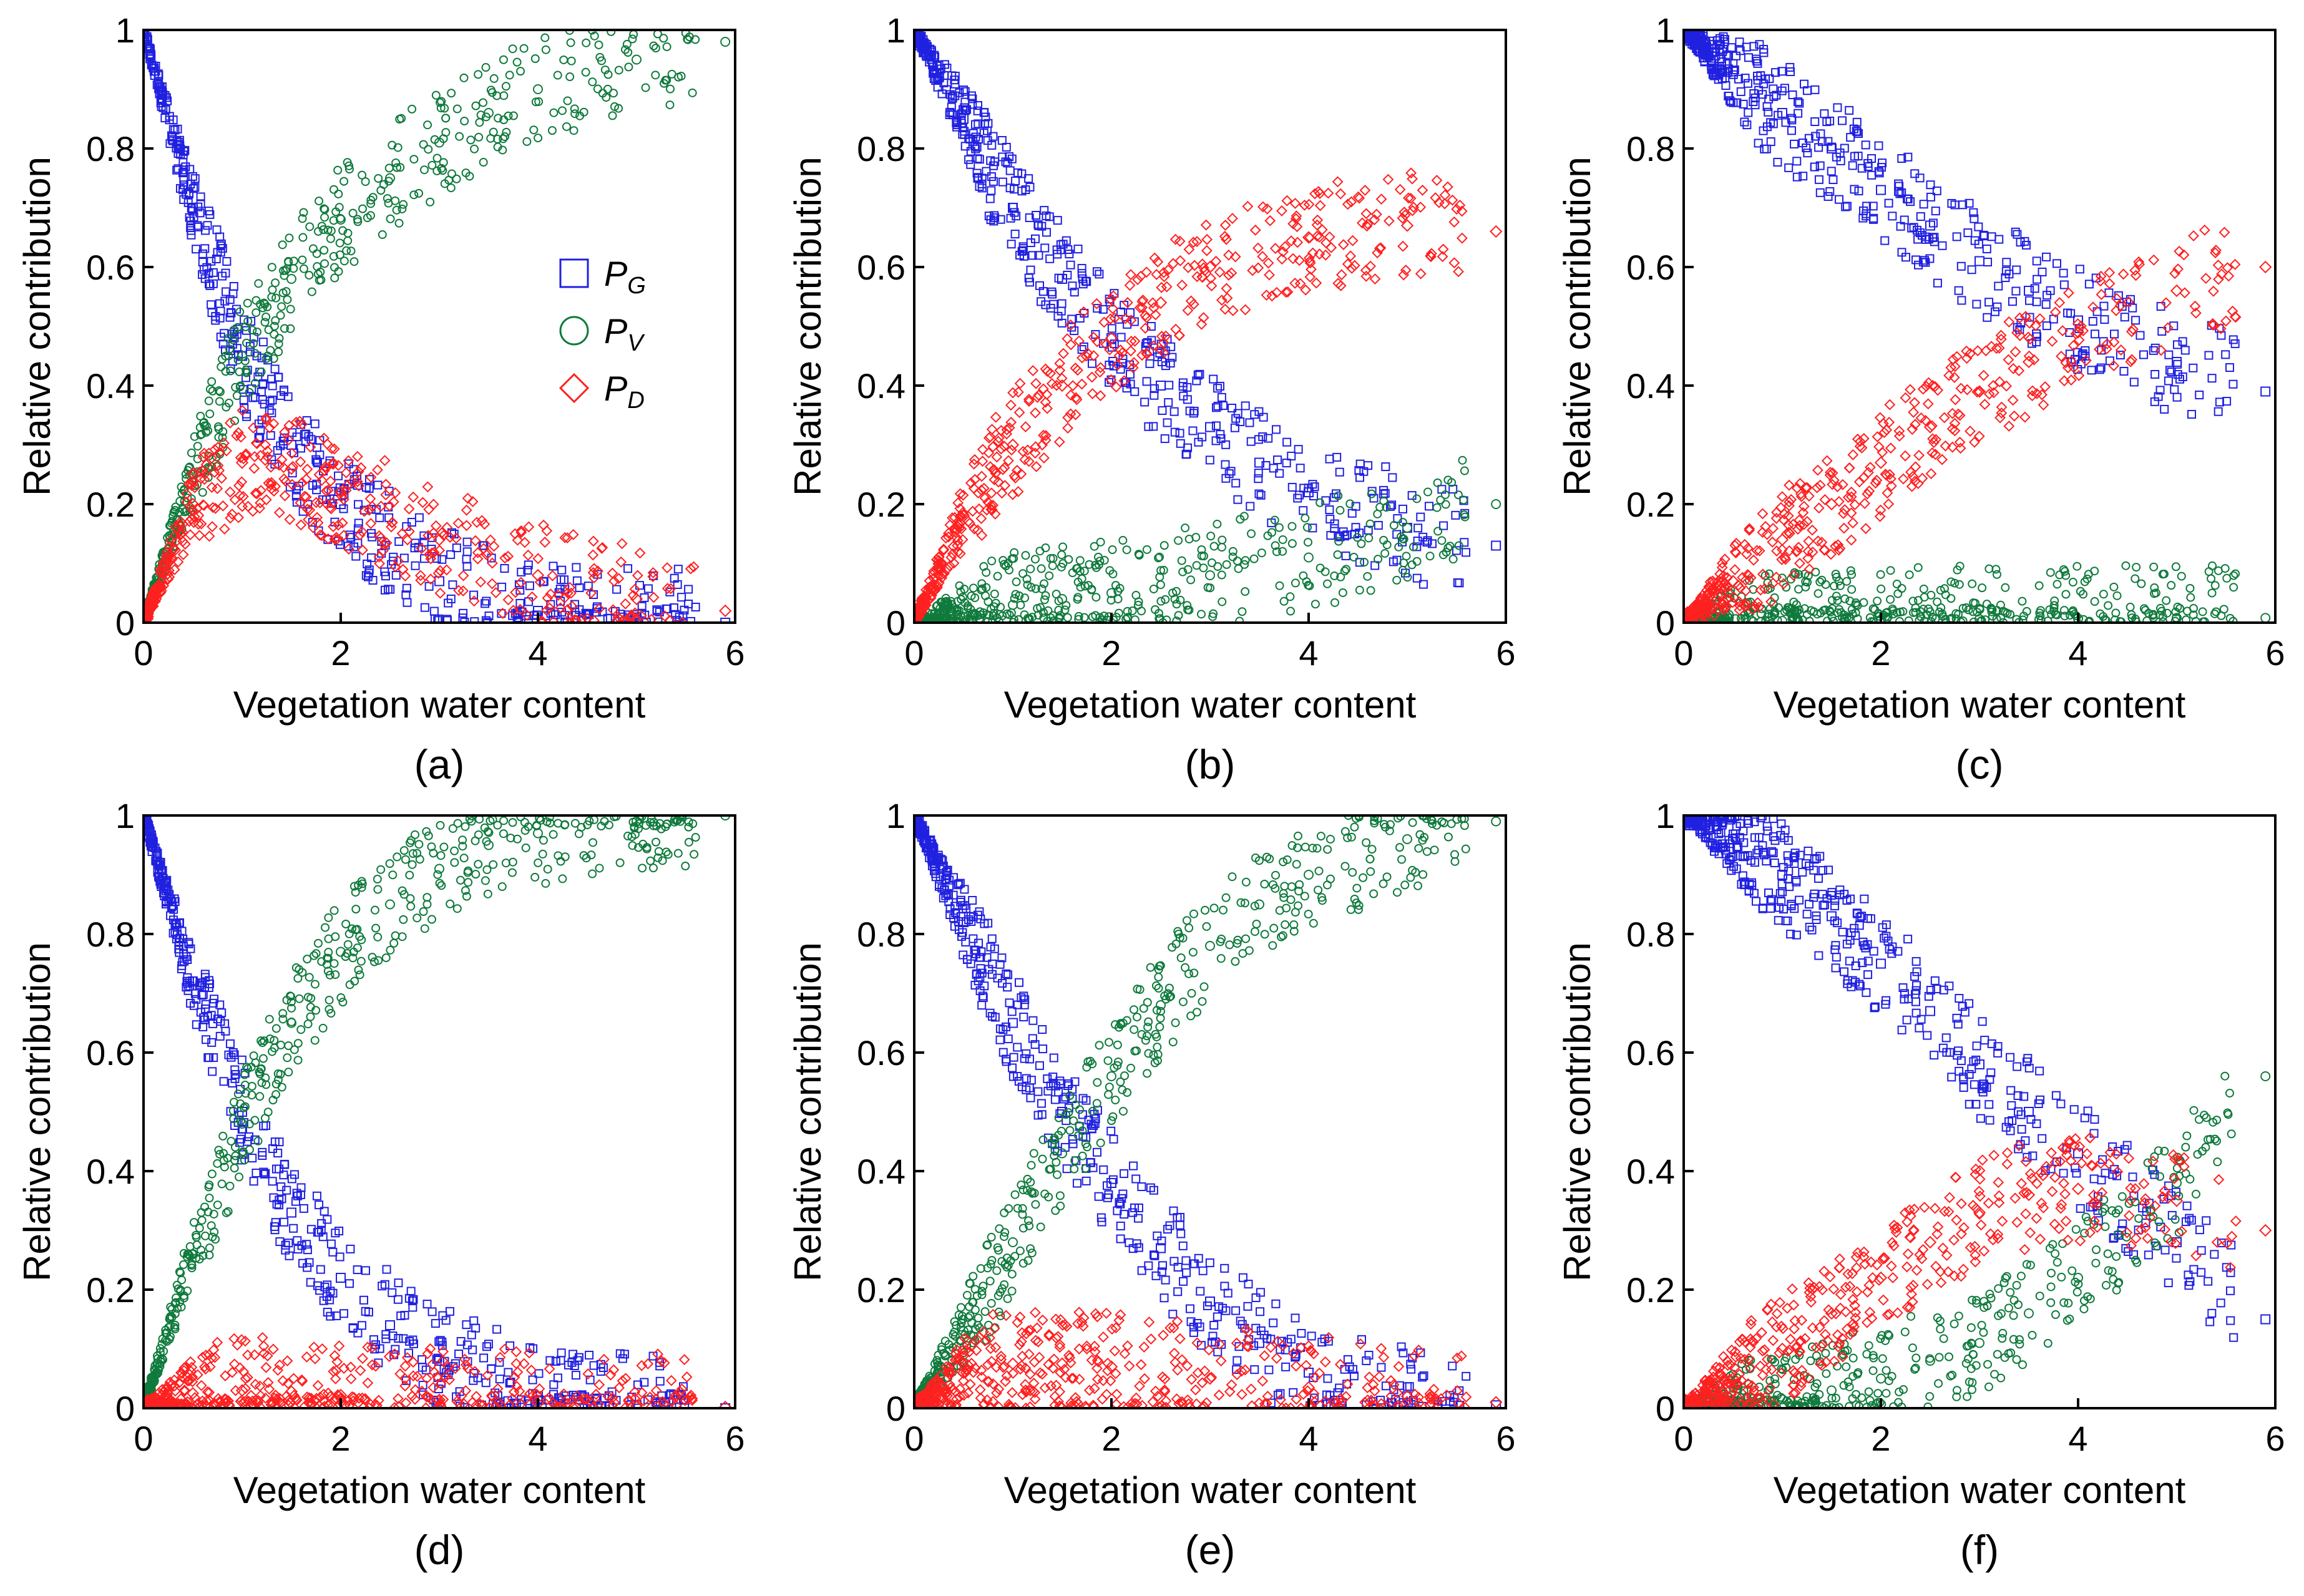  I want to click on scatter-points, so click(1208, 326).